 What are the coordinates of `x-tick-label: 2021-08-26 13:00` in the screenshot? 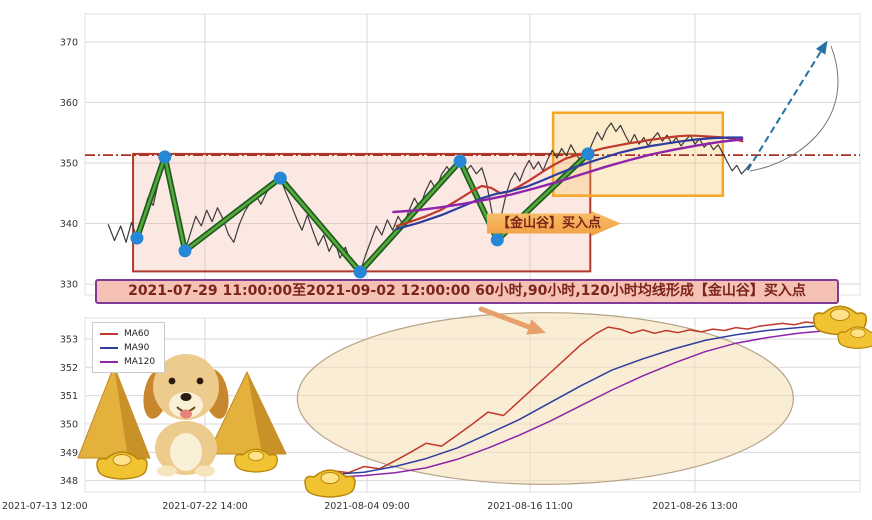 It's located at (695, 506).